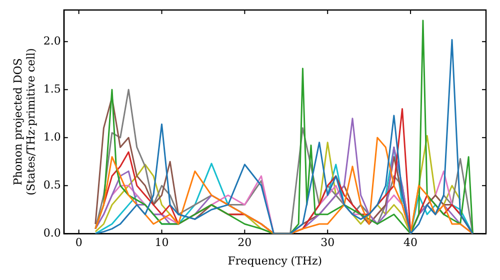 This screenshot has width=500, height=280. I want to click on x-axis-title: Frequency (THz), so click(275, 261).